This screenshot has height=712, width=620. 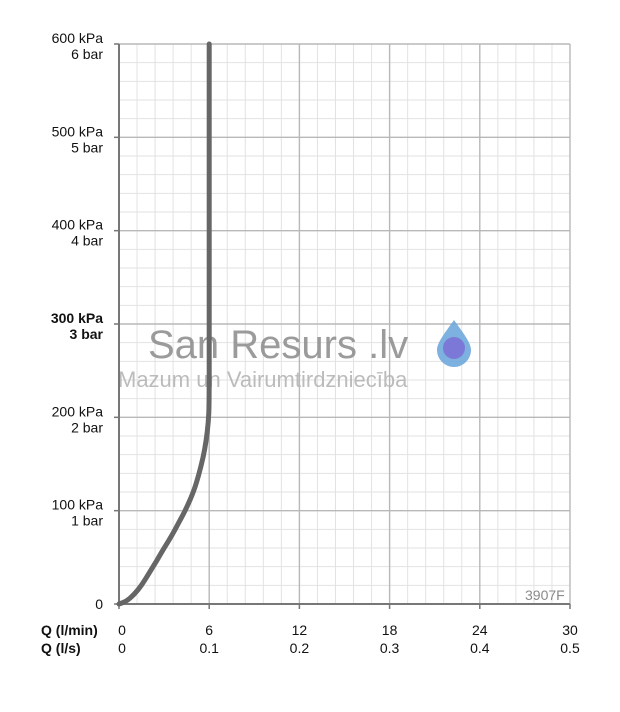 I want to click on y-tick-label-bar: 1 bar, so click(x=87, y=521).